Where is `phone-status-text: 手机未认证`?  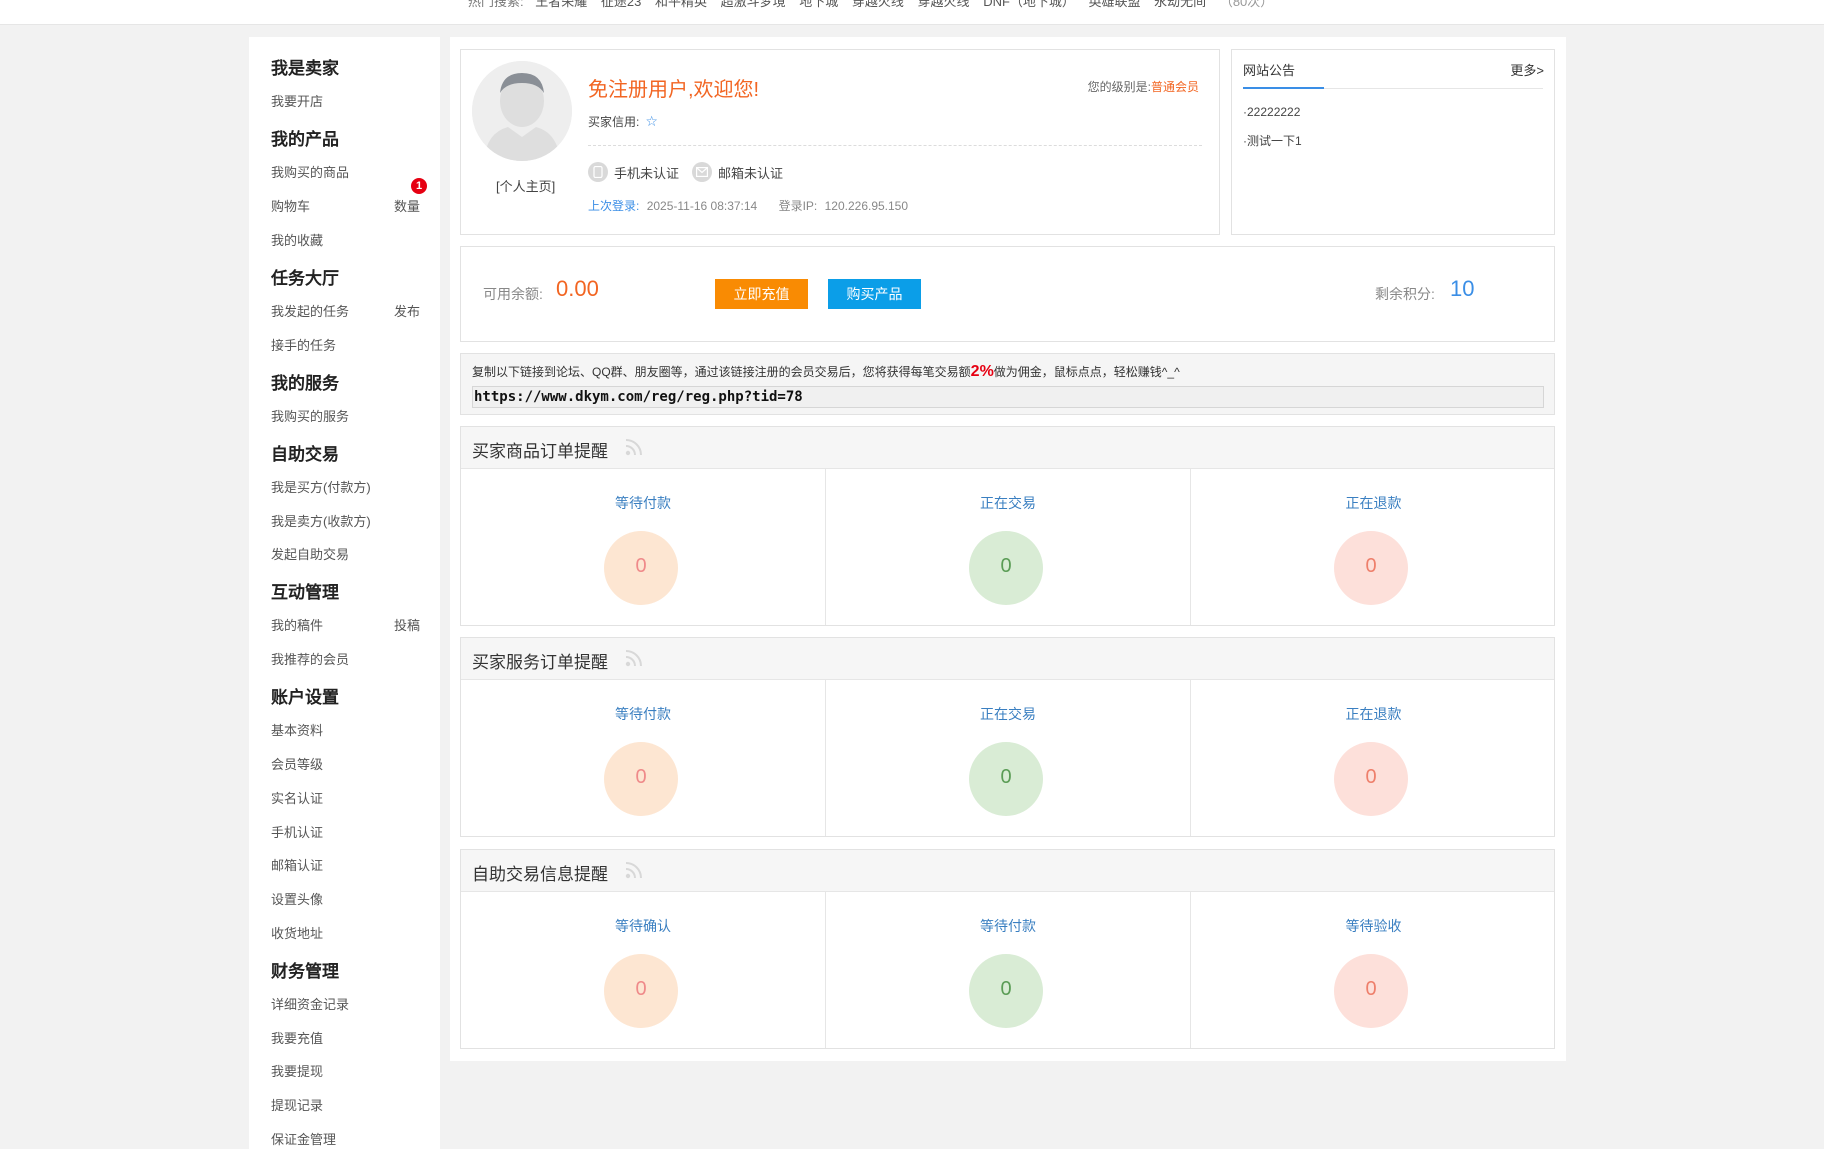 phone-status-text: 手机未认证 is located at coordinates (647, 173).